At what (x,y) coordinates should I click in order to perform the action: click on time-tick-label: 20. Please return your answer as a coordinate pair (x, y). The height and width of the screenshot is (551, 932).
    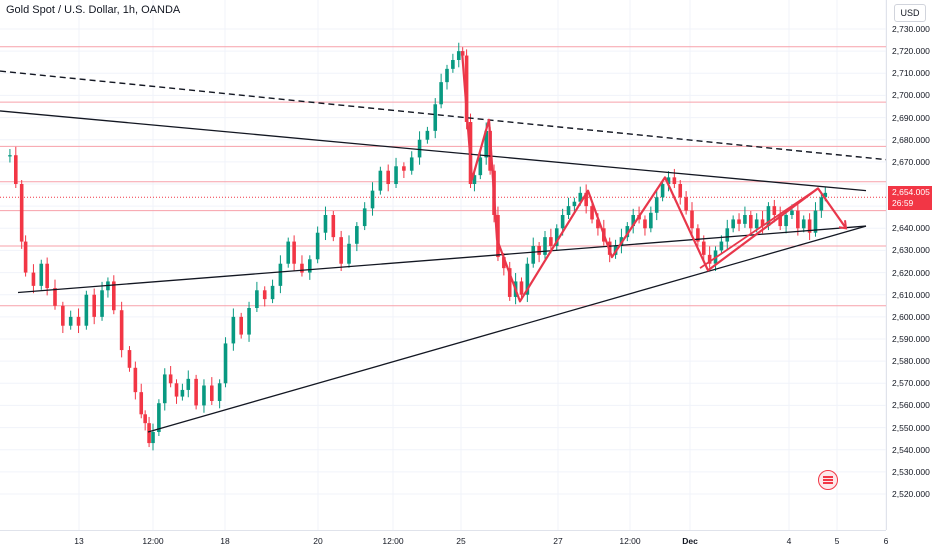
    Looking at the image, I should click on (318, 541).